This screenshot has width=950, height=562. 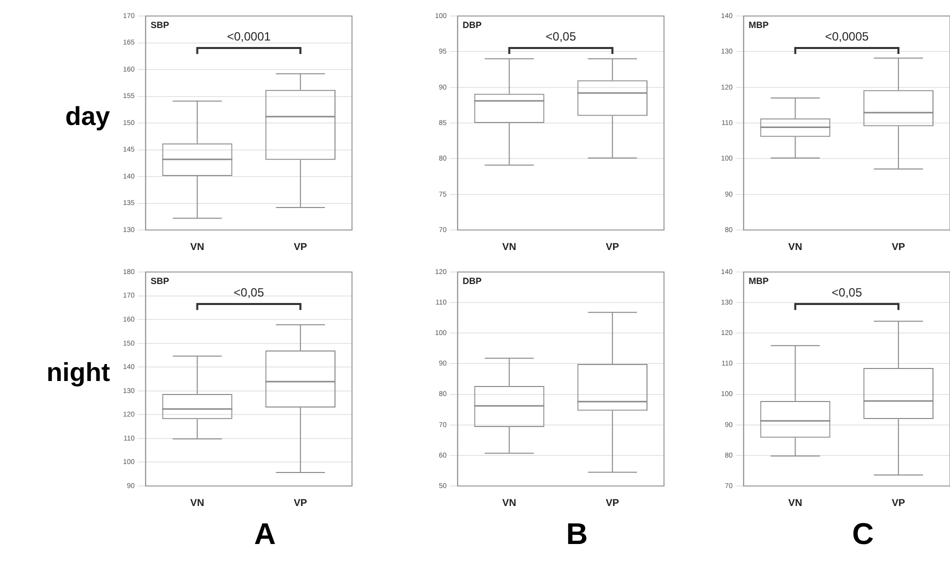 I want to click on x-axis-title: A, so click(x=265, y=535).